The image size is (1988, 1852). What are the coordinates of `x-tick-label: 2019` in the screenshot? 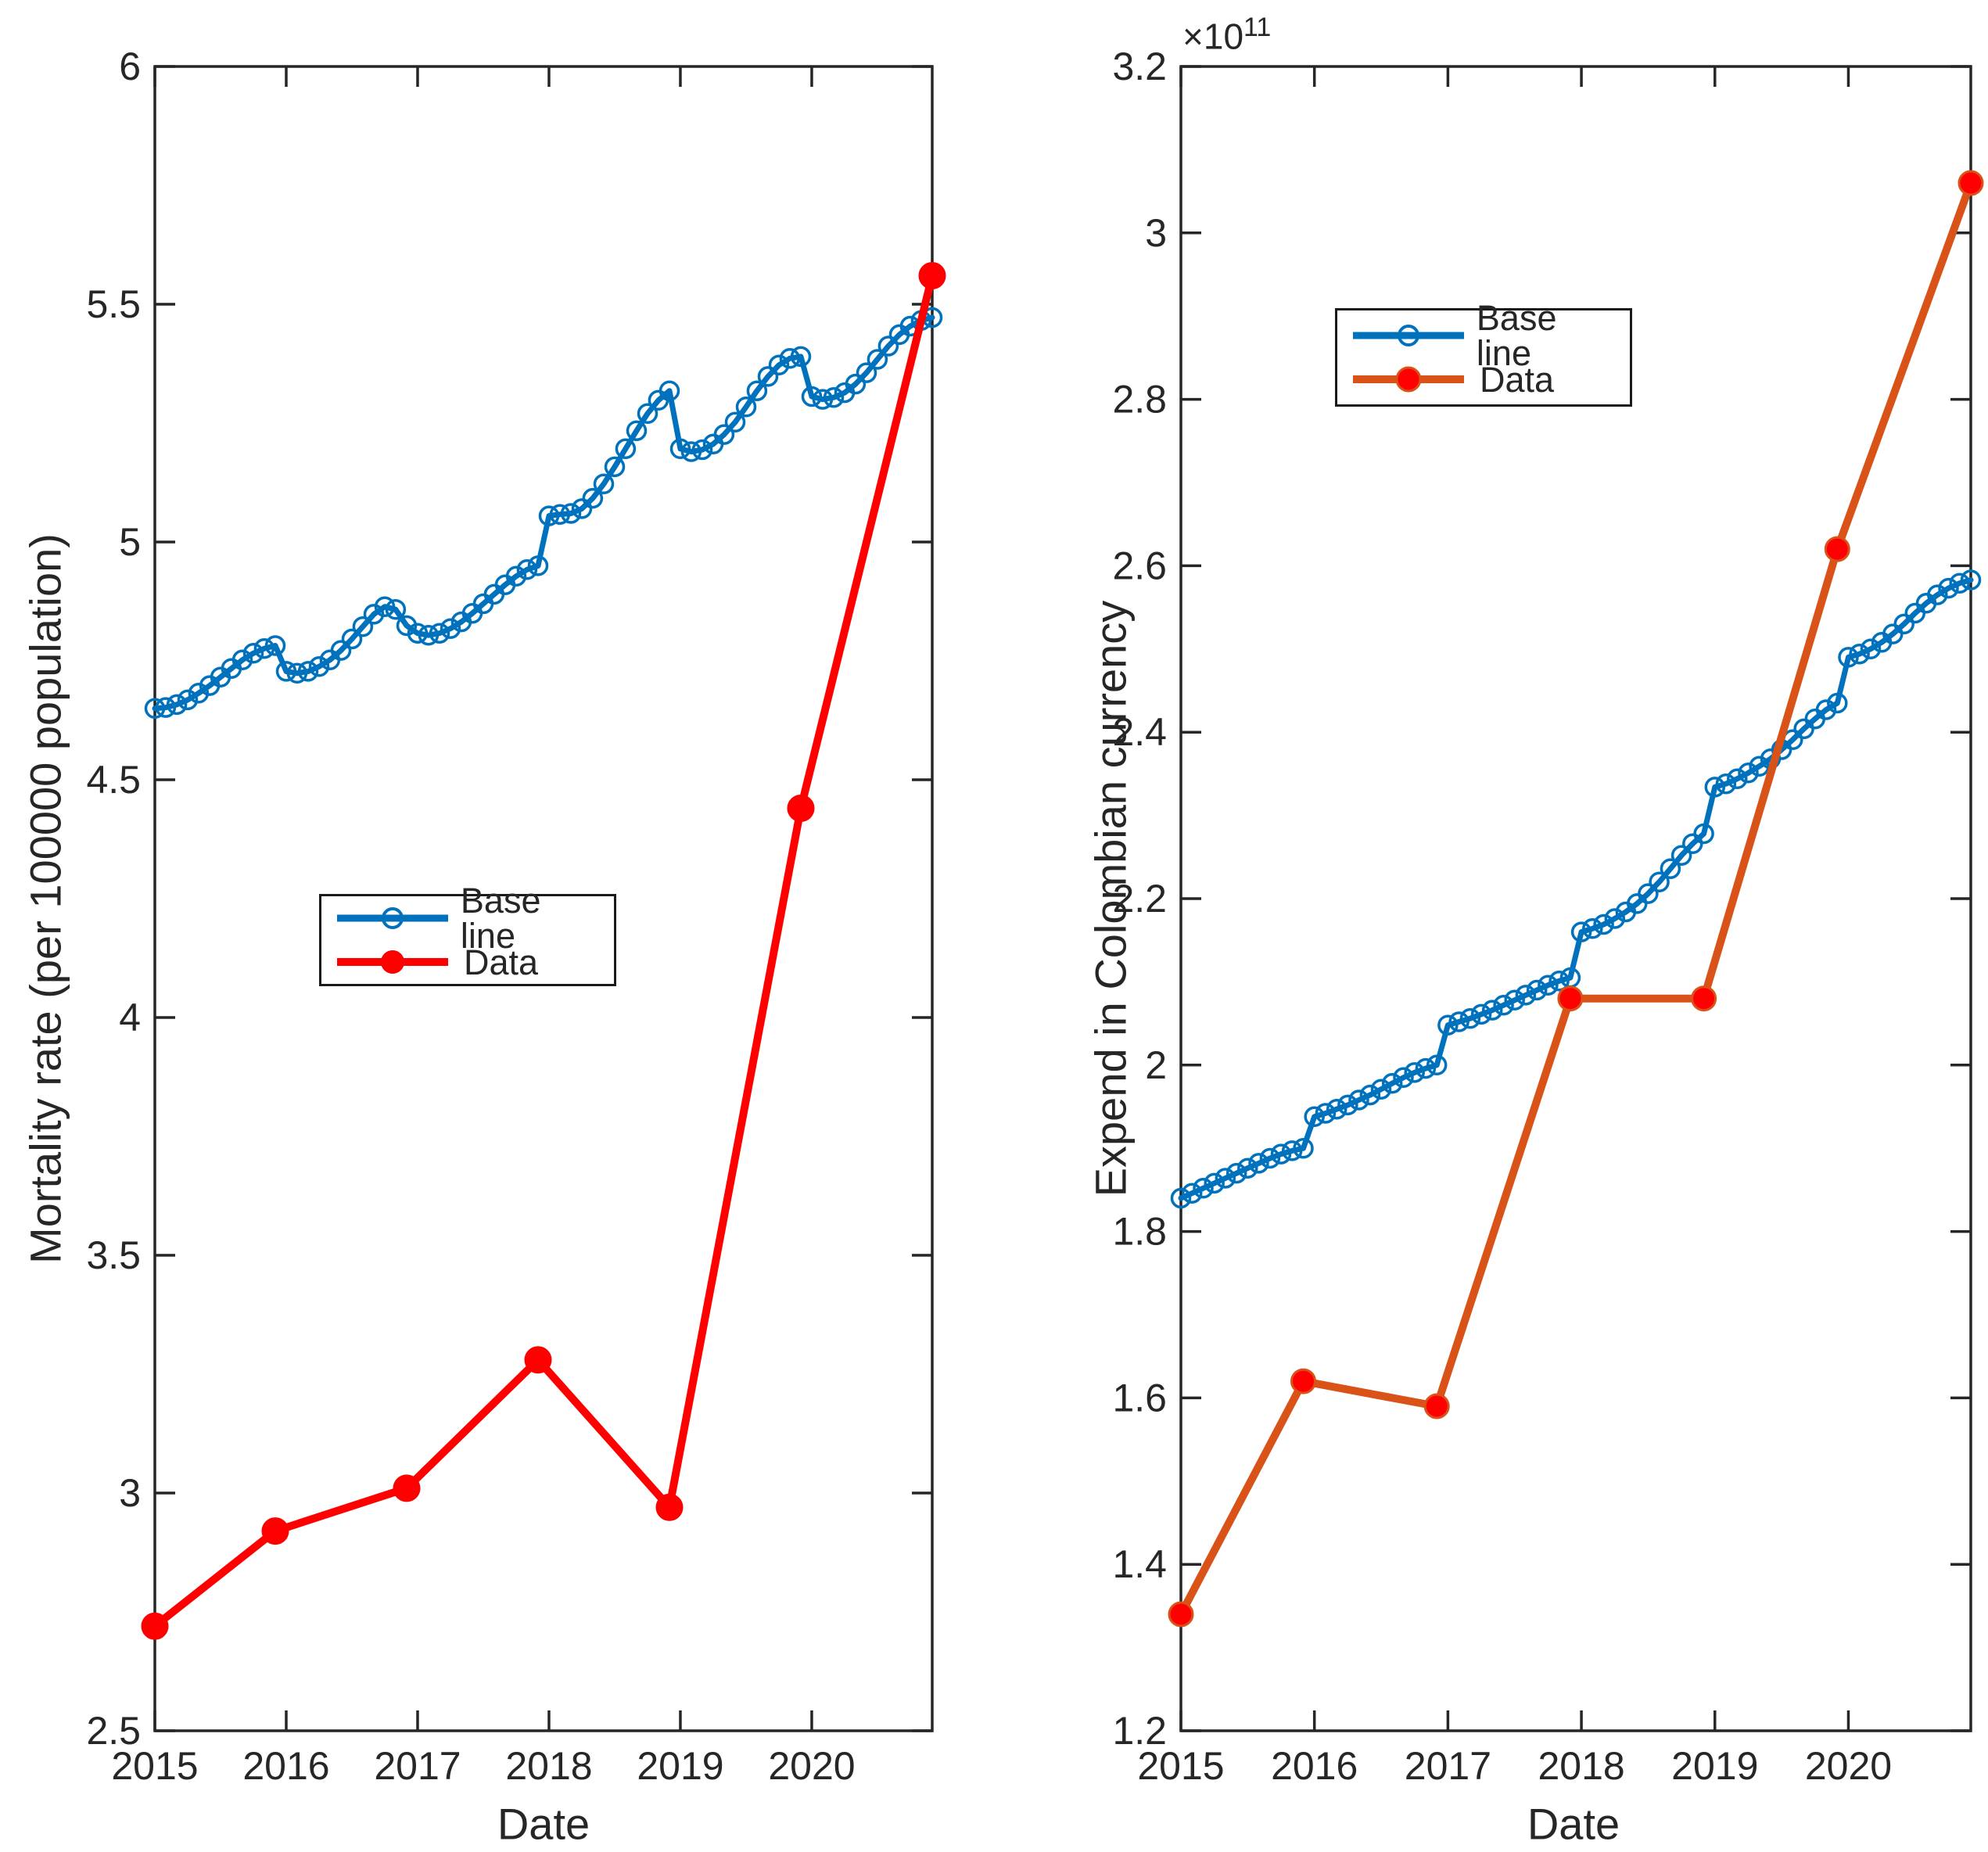 It's located at (680, 1766).